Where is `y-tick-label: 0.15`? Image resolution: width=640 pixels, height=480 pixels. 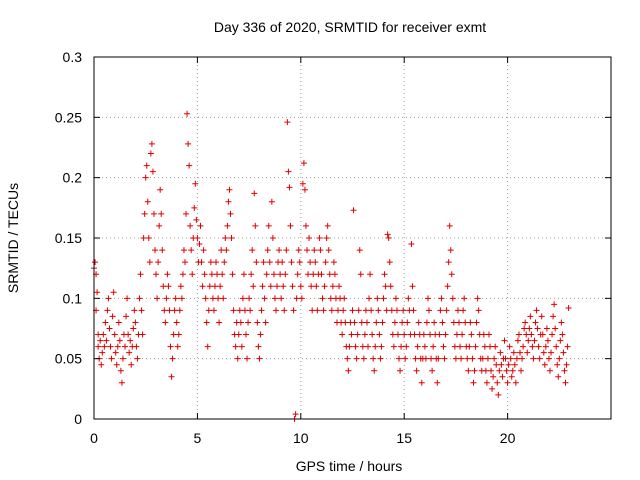 y-tick-label: 0.15 is located at coordinates (68, 238).